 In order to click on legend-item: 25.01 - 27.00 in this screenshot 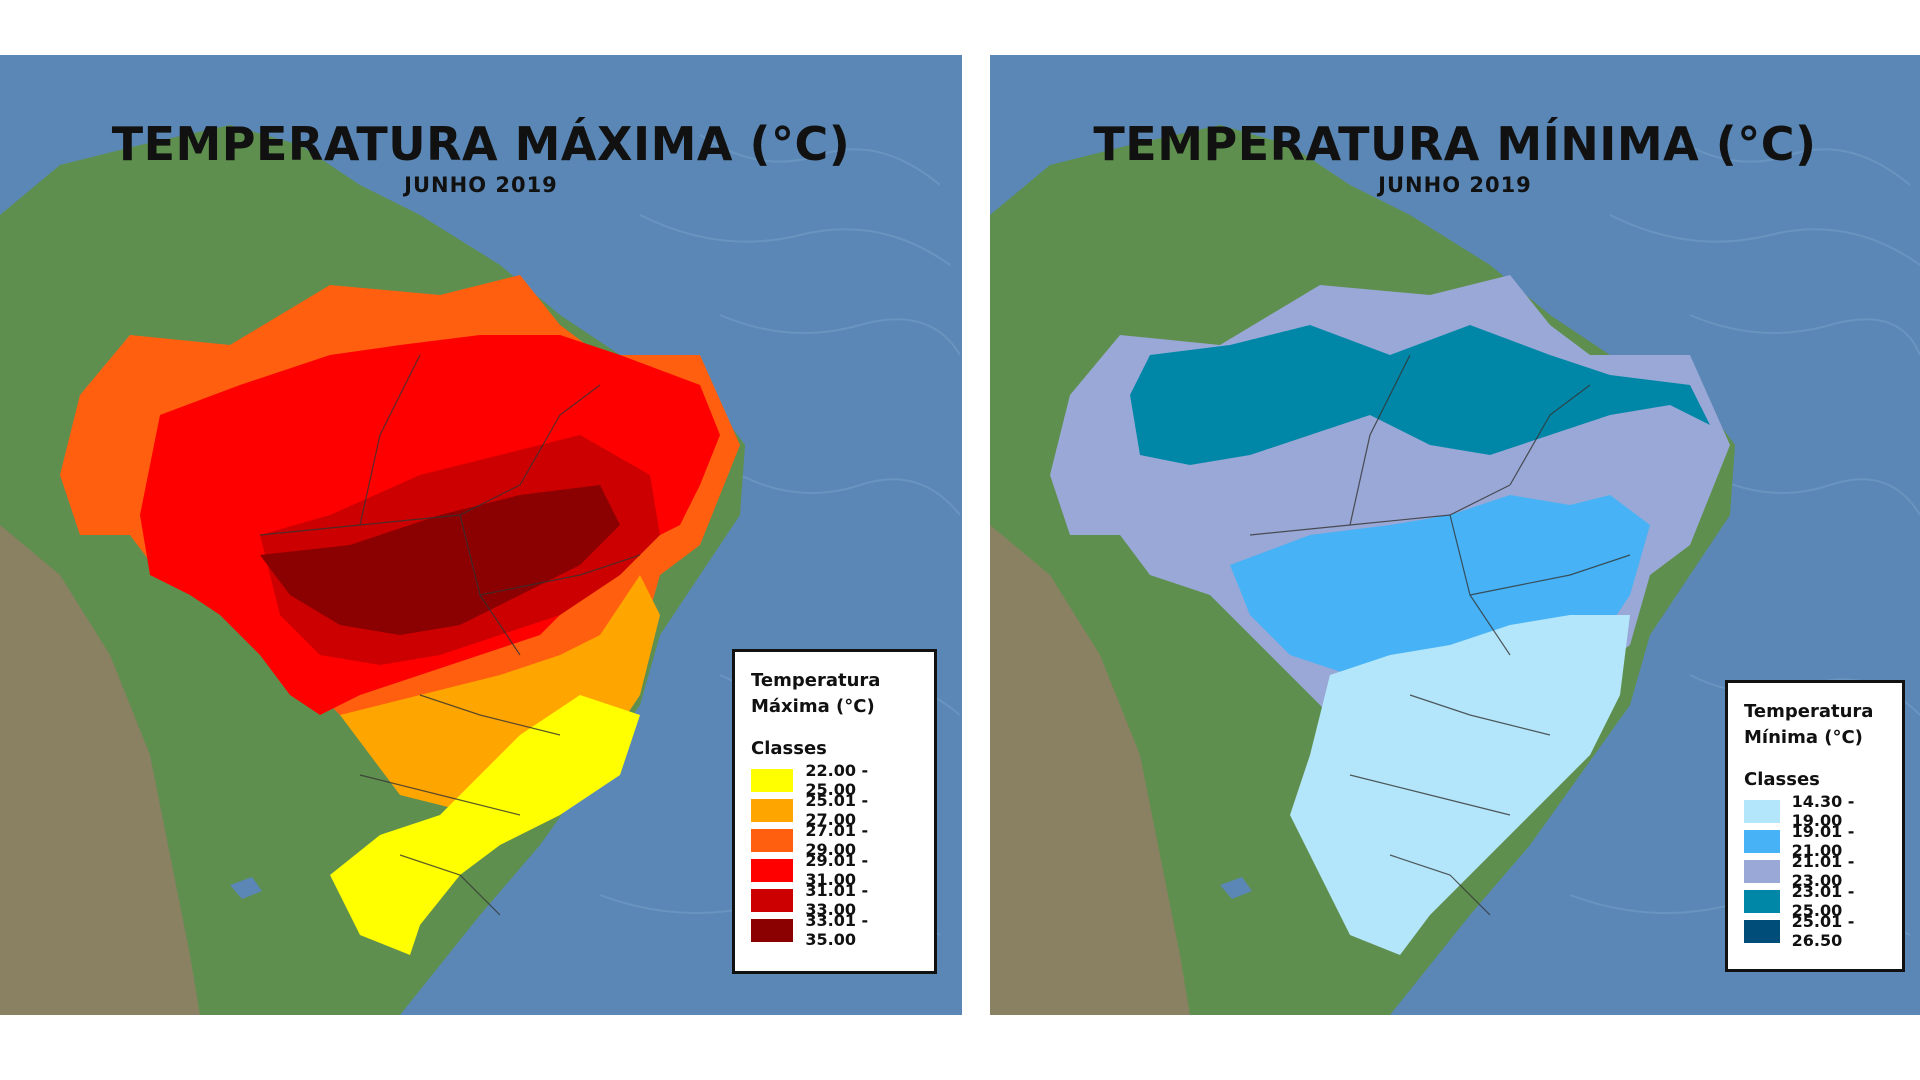, I will do `click(835, 810)`.